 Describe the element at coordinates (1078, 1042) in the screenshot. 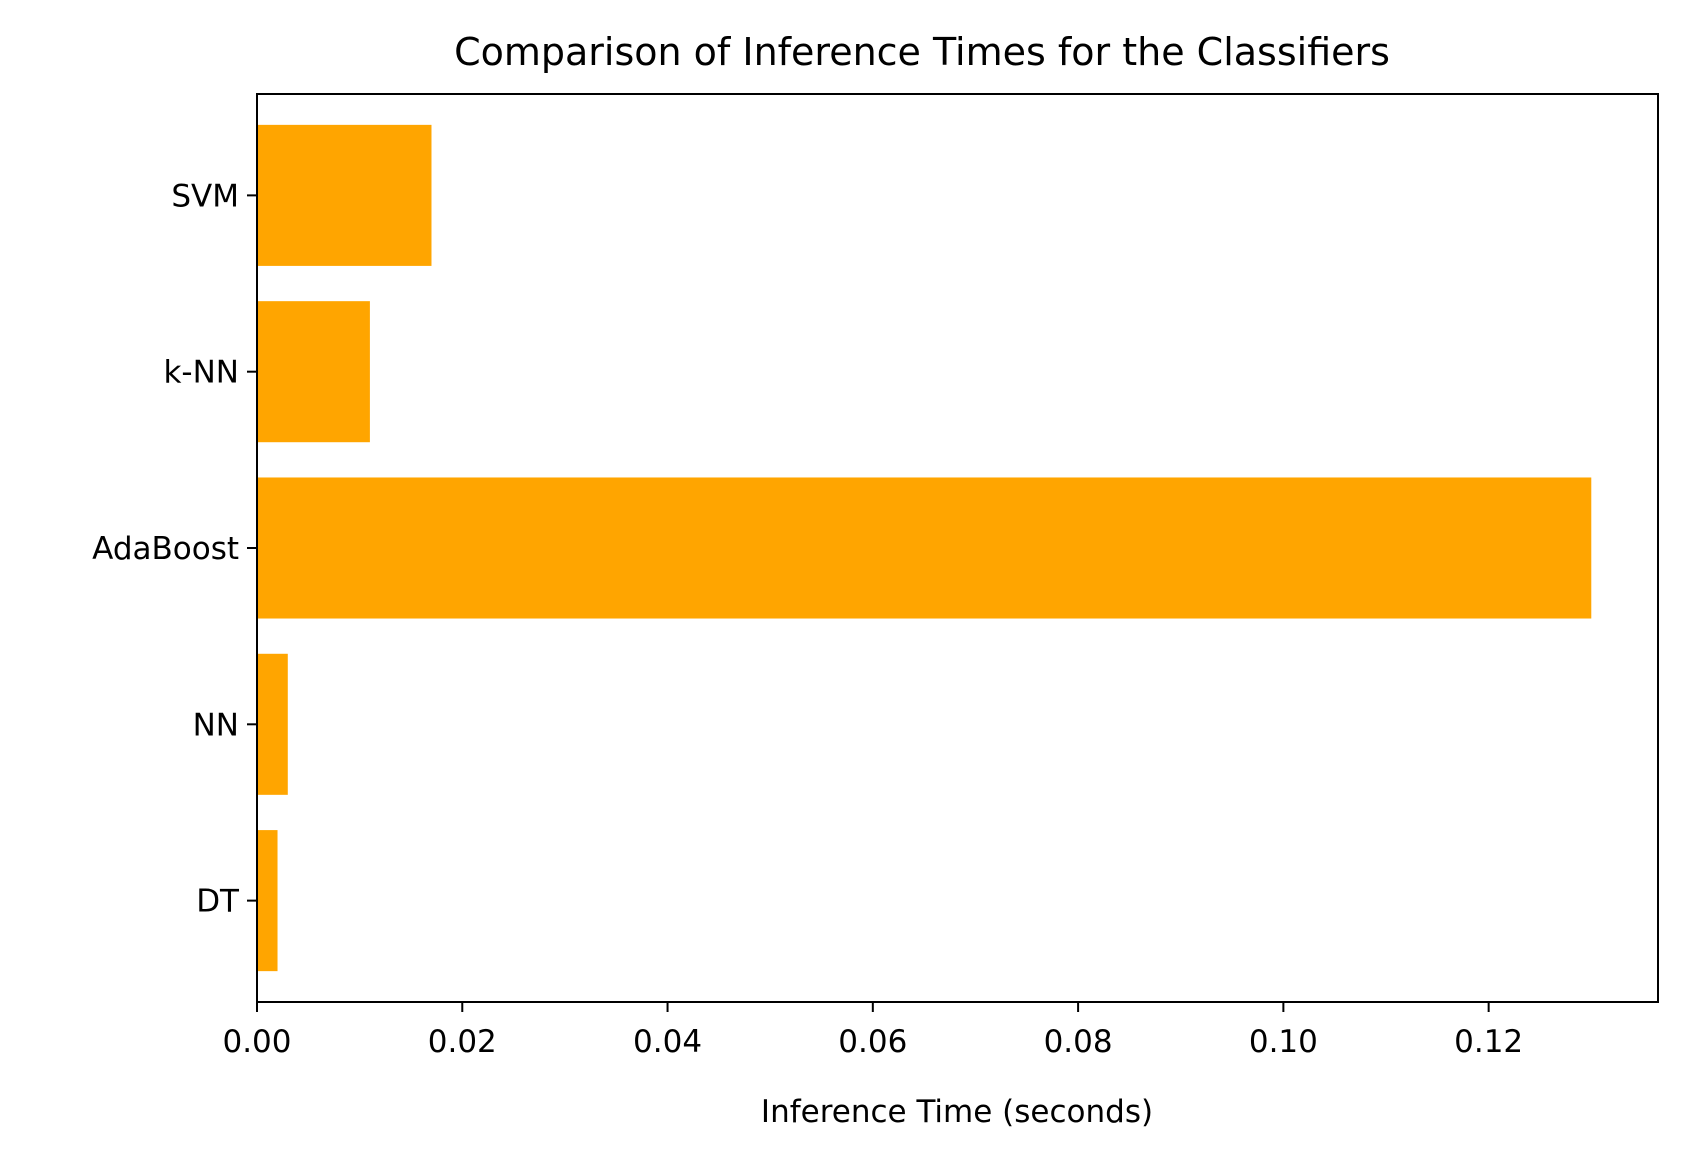

I see `x-tick-label: 0.08` at that location.